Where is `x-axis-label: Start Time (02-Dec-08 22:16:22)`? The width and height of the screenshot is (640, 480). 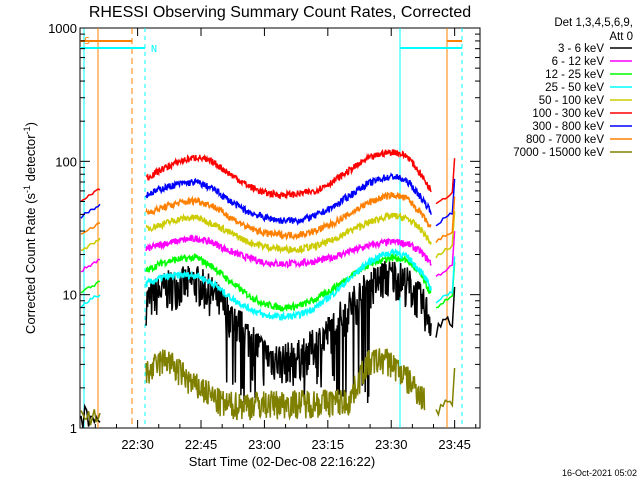
x-axis-label: Start Time (02-Dec-08 22:16:22) is located at coordinates (282, 461).